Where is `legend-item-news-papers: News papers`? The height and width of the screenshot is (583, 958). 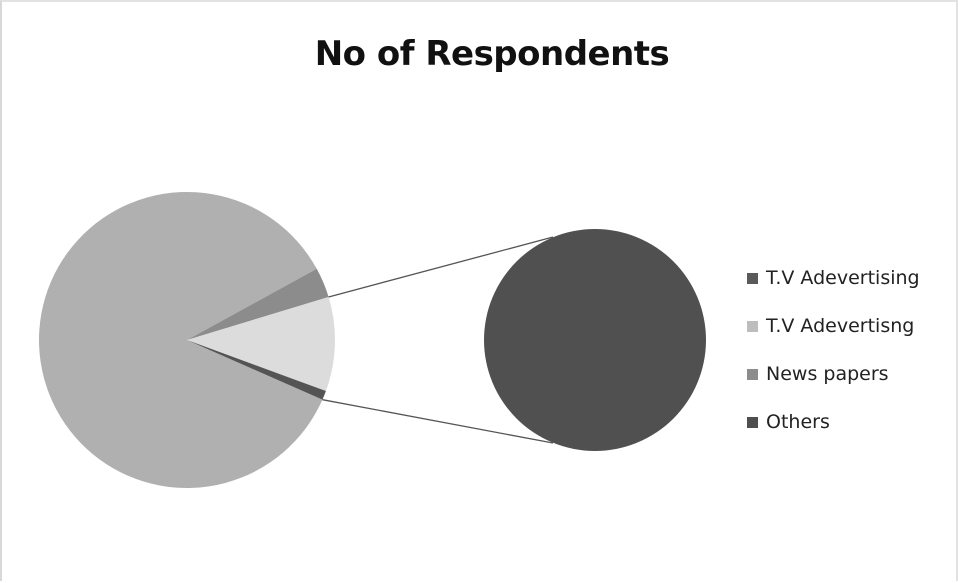
legend-item-news-papers: News papers is located at coordinates (849, 374).